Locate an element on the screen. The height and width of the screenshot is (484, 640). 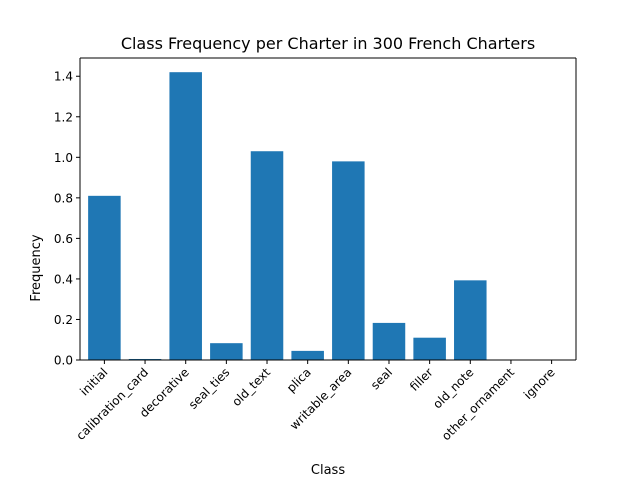
bar-decorative is located at coordinates (185, 216).